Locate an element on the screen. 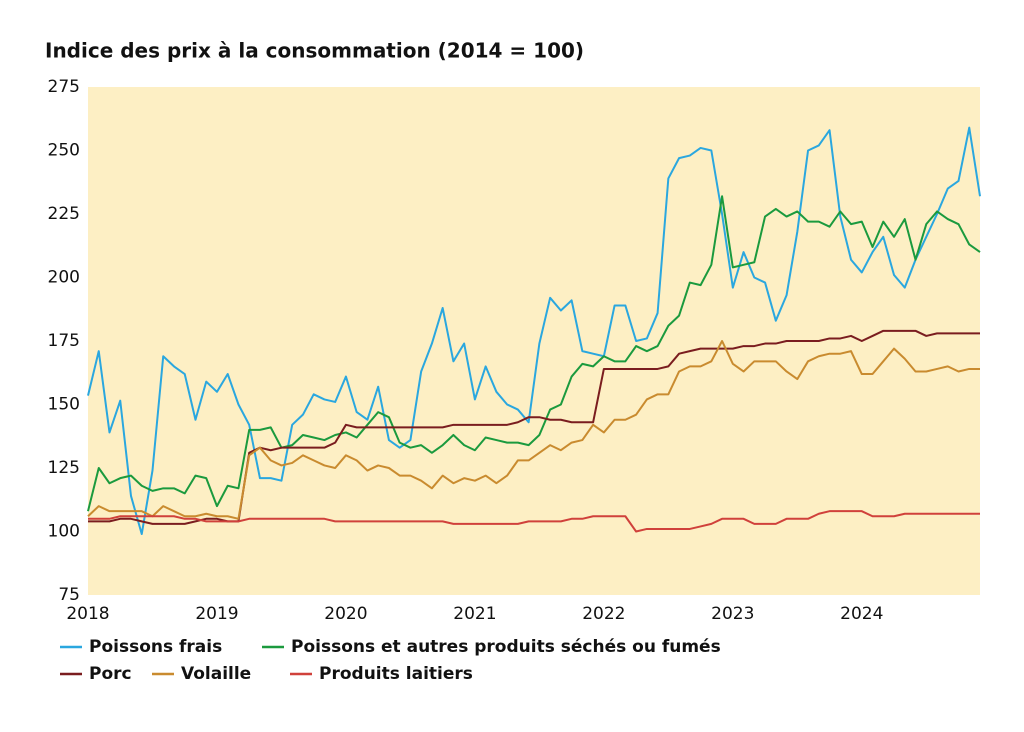 This screenshot has height=732, width=1024. legend-label: Porc is located at coordinates (110, 674).